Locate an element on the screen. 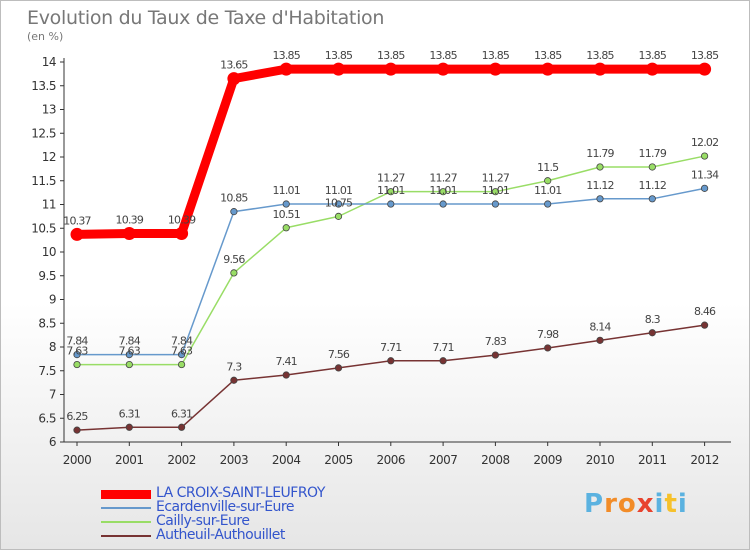 This screenshot has width=750, height=550. x-tick-label: 2005 is located at coordinates (338, 460).